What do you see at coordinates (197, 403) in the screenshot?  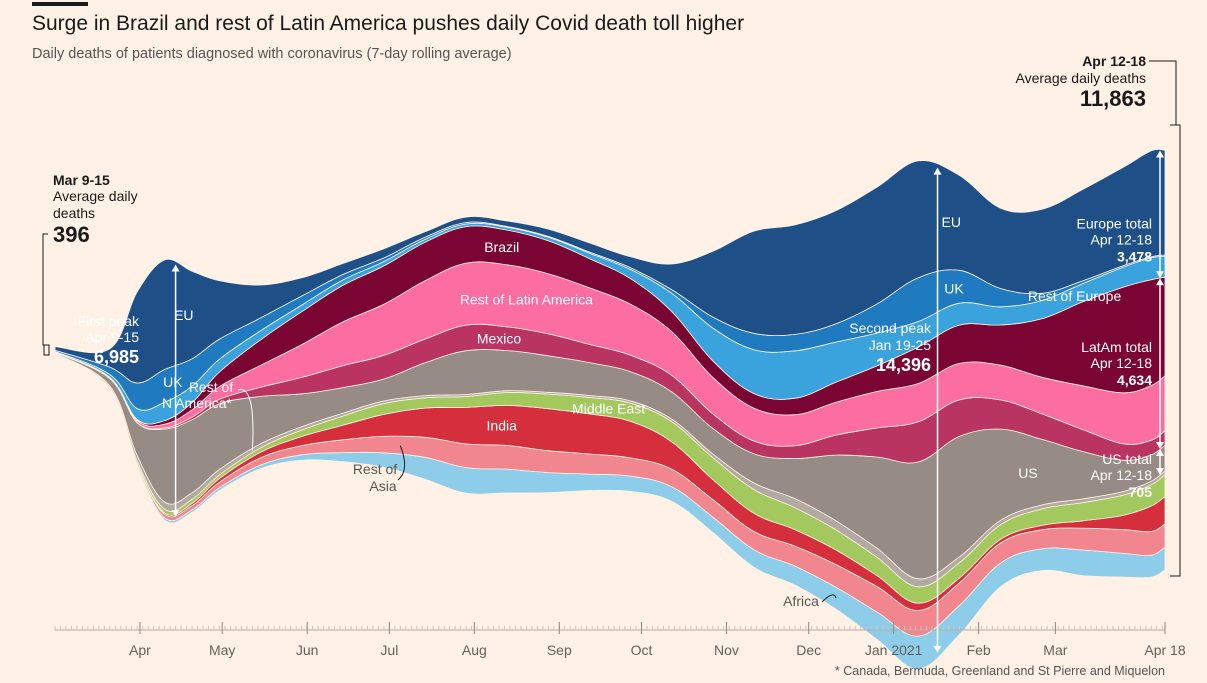 I see `callout-label: N America*` at bounding box center [197, 403].